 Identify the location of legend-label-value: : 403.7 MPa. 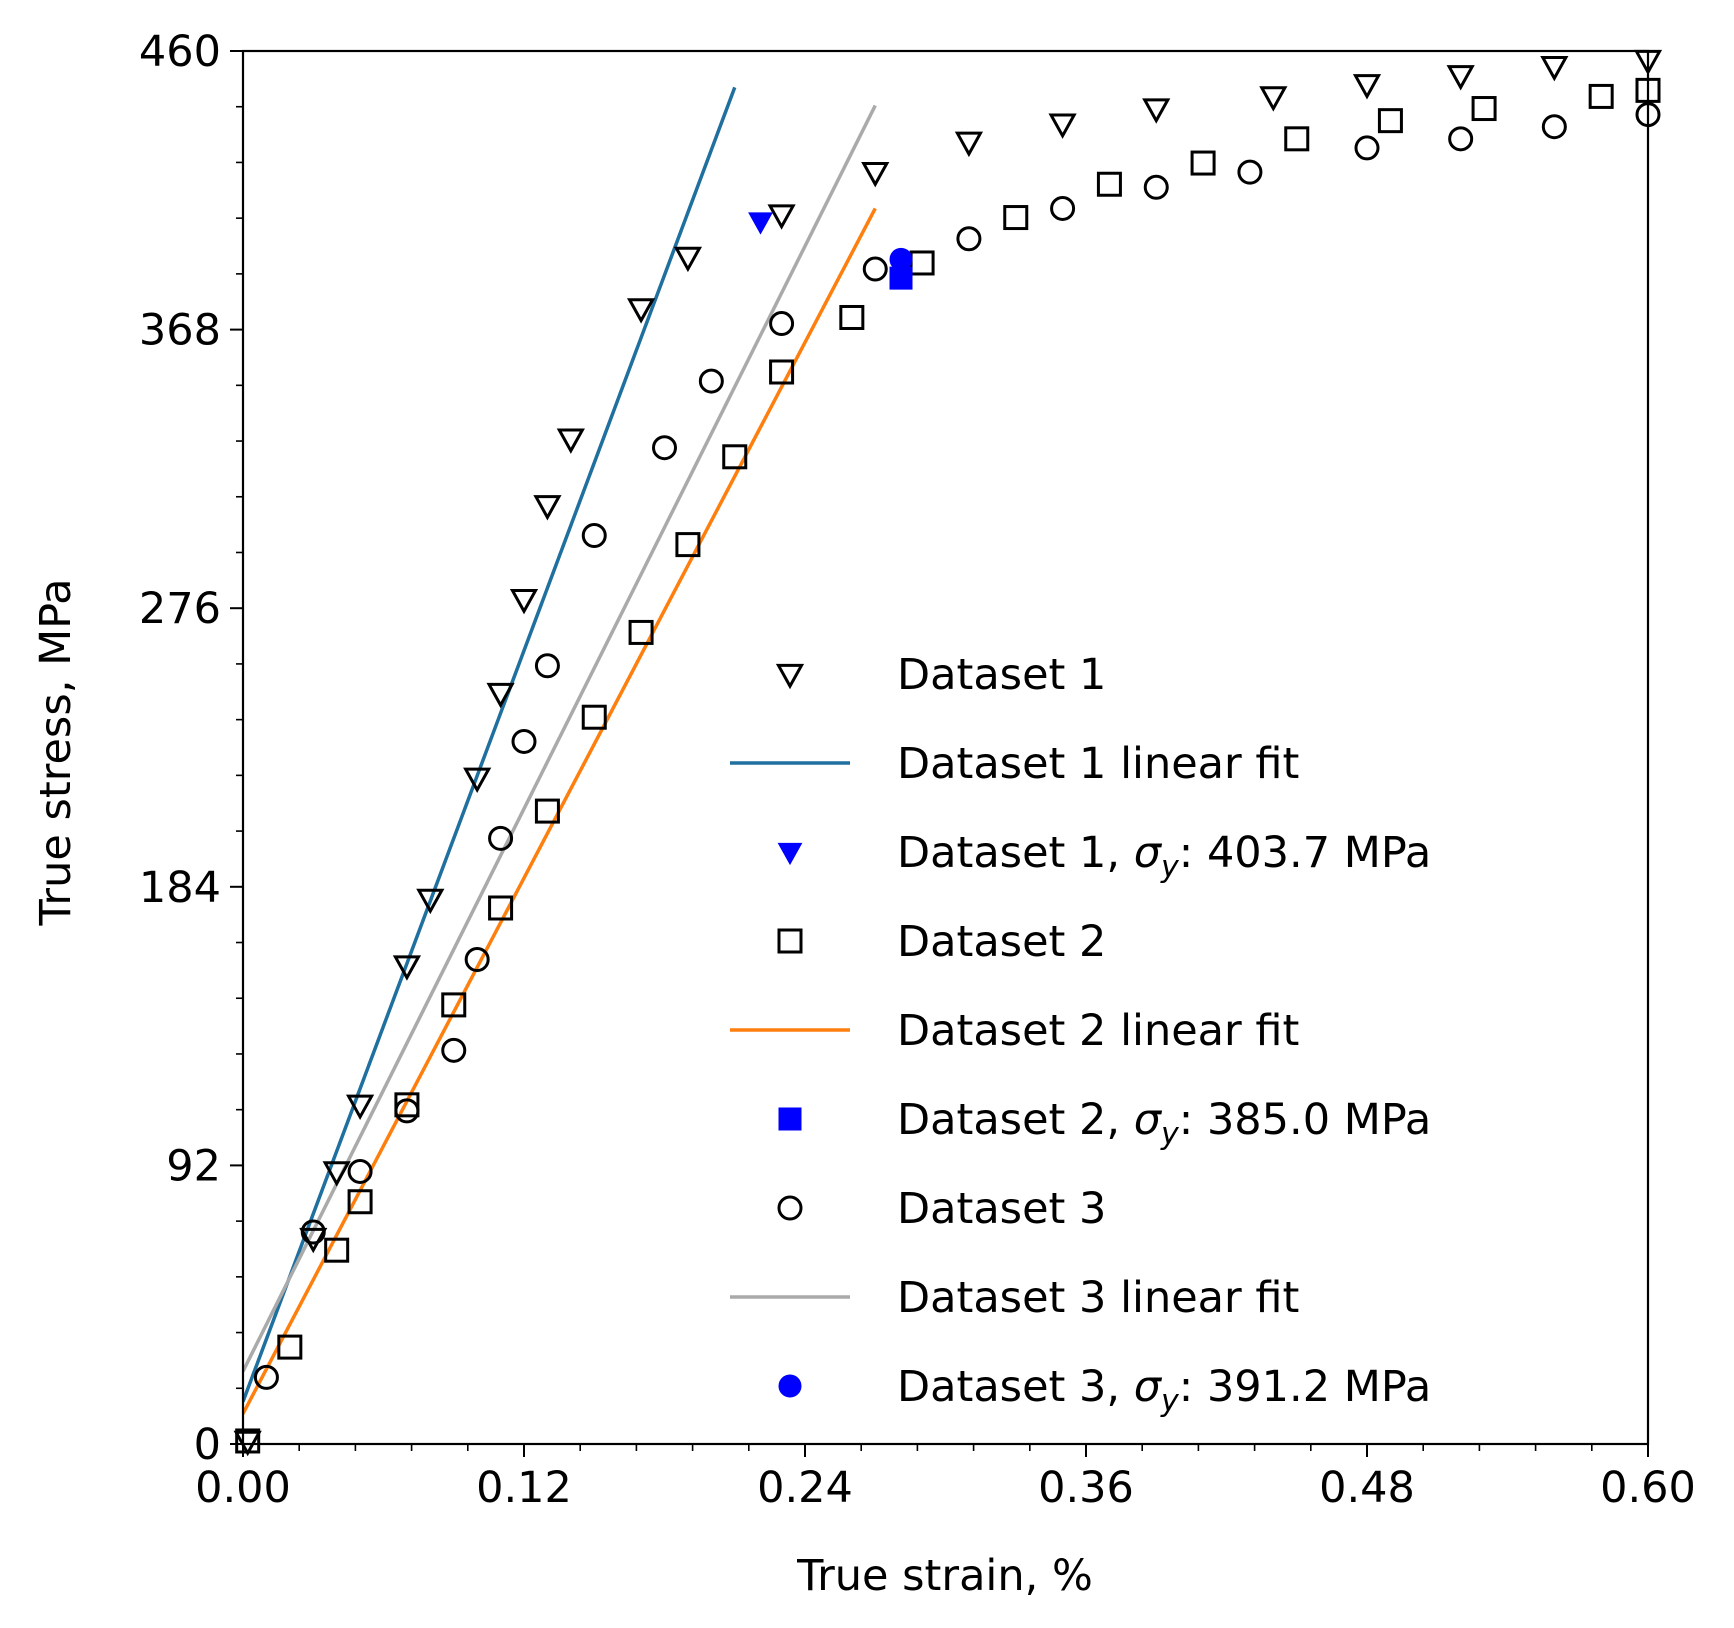
(1305, 853).